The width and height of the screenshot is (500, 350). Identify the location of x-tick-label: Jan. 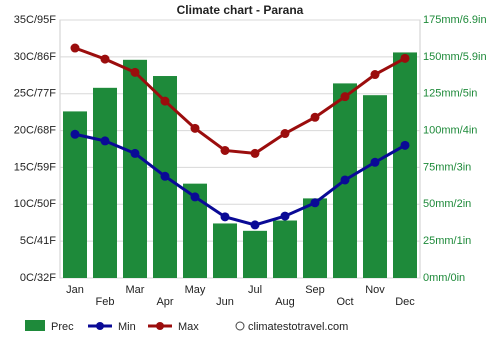
(75, 290).